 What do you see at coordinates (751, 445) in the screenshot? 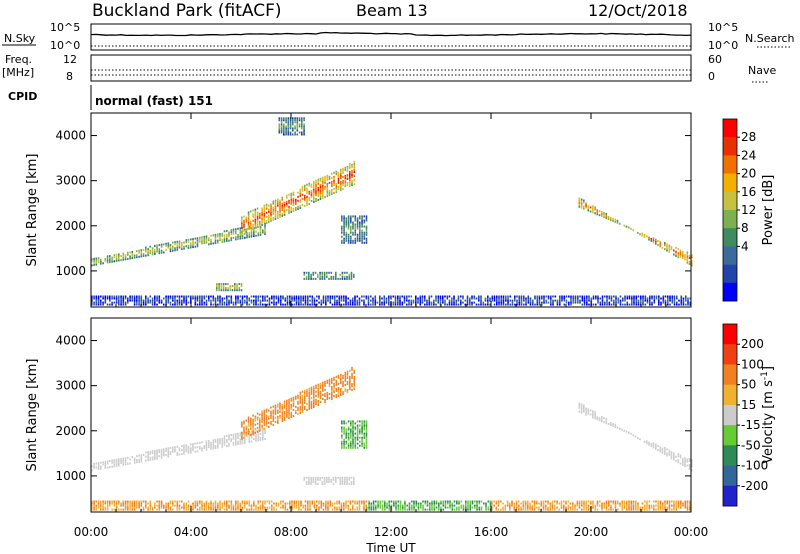
I see `velocity-cbar-tick-label: -50` at bounding box center [751, 445].